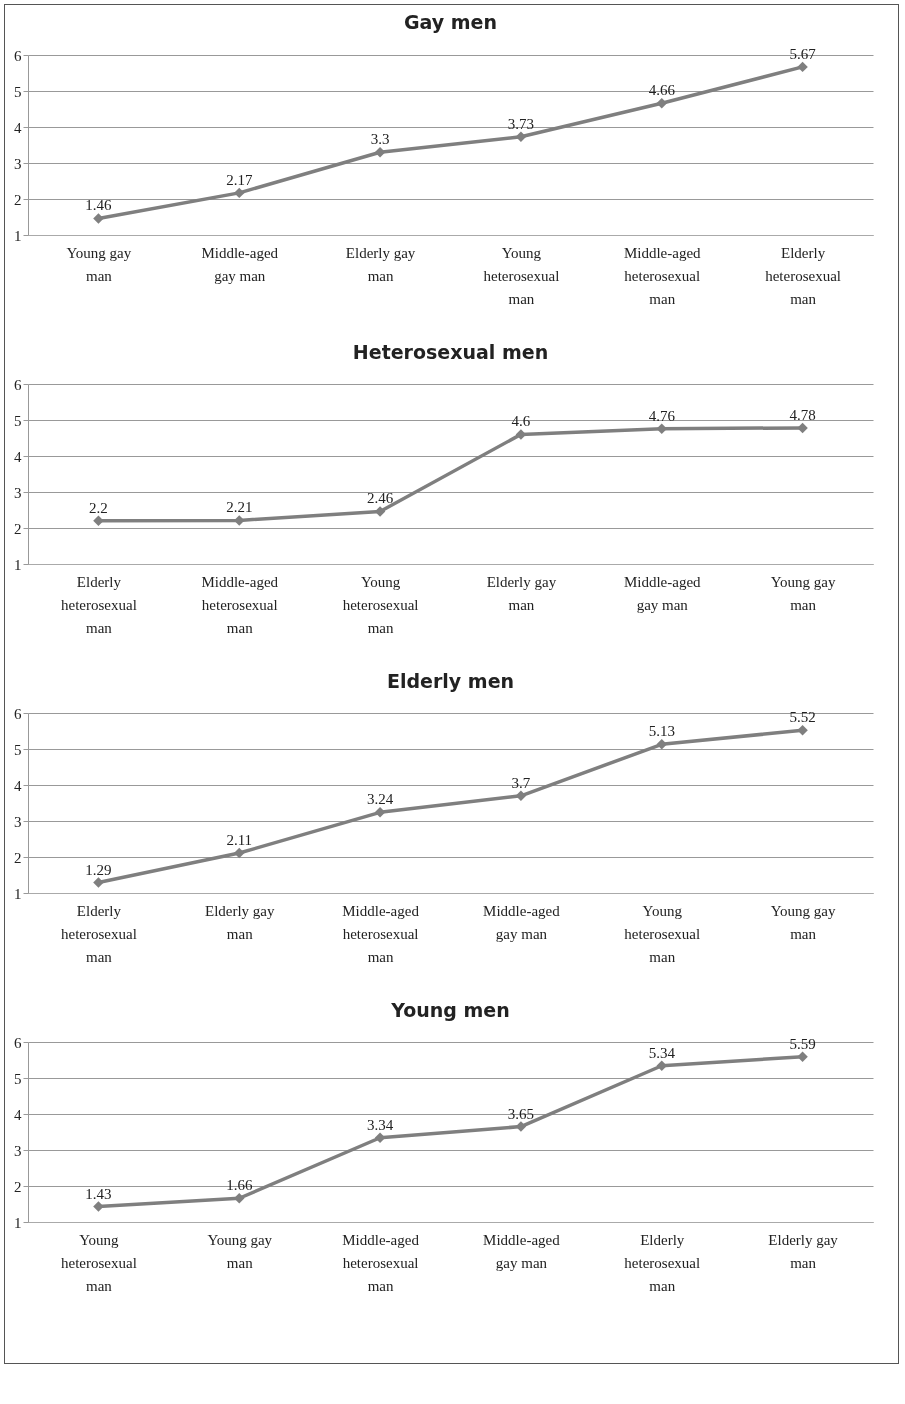 The height and width of the screenshot is (1404, 905). I want to click on data-label: 5.52, so click(802, 717).